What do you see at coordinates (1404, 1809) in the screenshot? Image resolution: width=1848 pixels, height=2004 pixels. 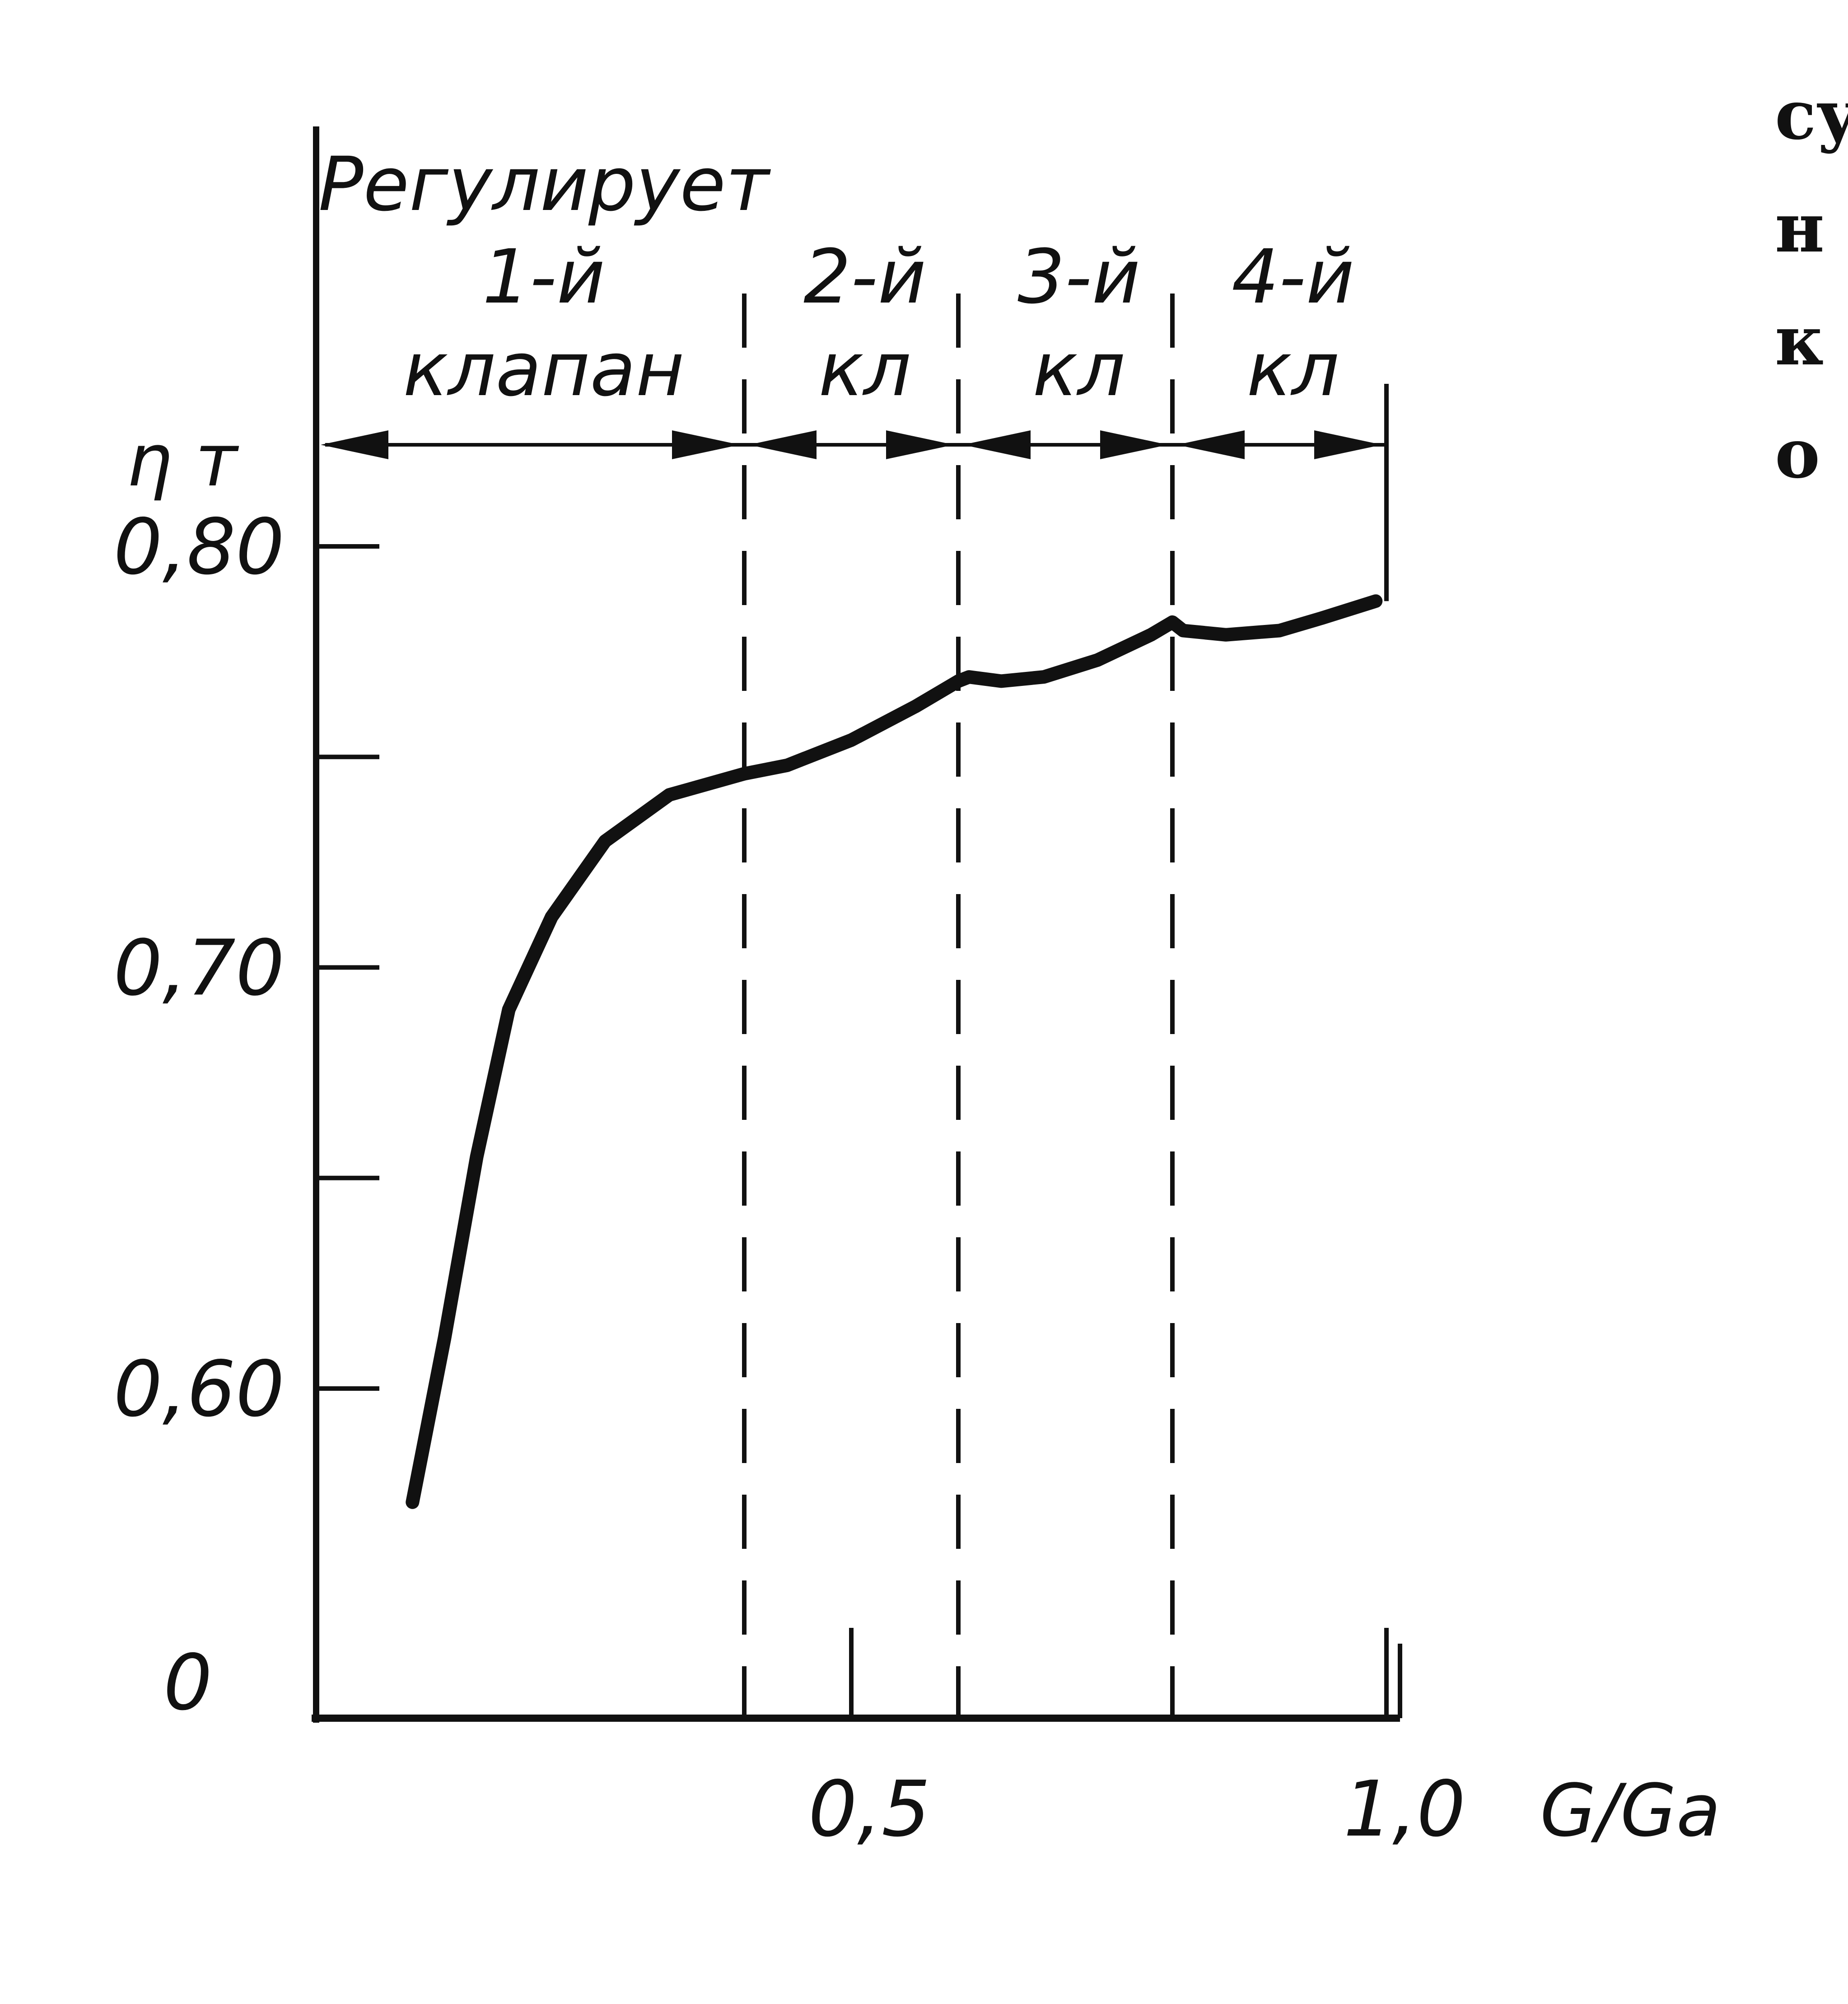 I see `x-tick-label-1: 1,0` at bounding box center [1404, 1809].